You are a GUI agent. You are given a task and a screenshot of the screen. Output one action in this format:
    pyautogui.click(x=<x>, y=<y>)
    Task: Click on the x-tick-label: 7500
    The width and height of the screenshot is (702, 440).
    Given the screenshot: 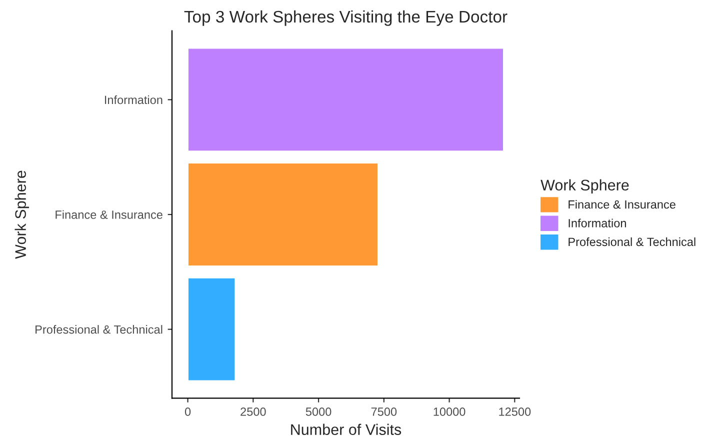 What is the action you would take?
    pyautogui.click(x=384, y=412)
    